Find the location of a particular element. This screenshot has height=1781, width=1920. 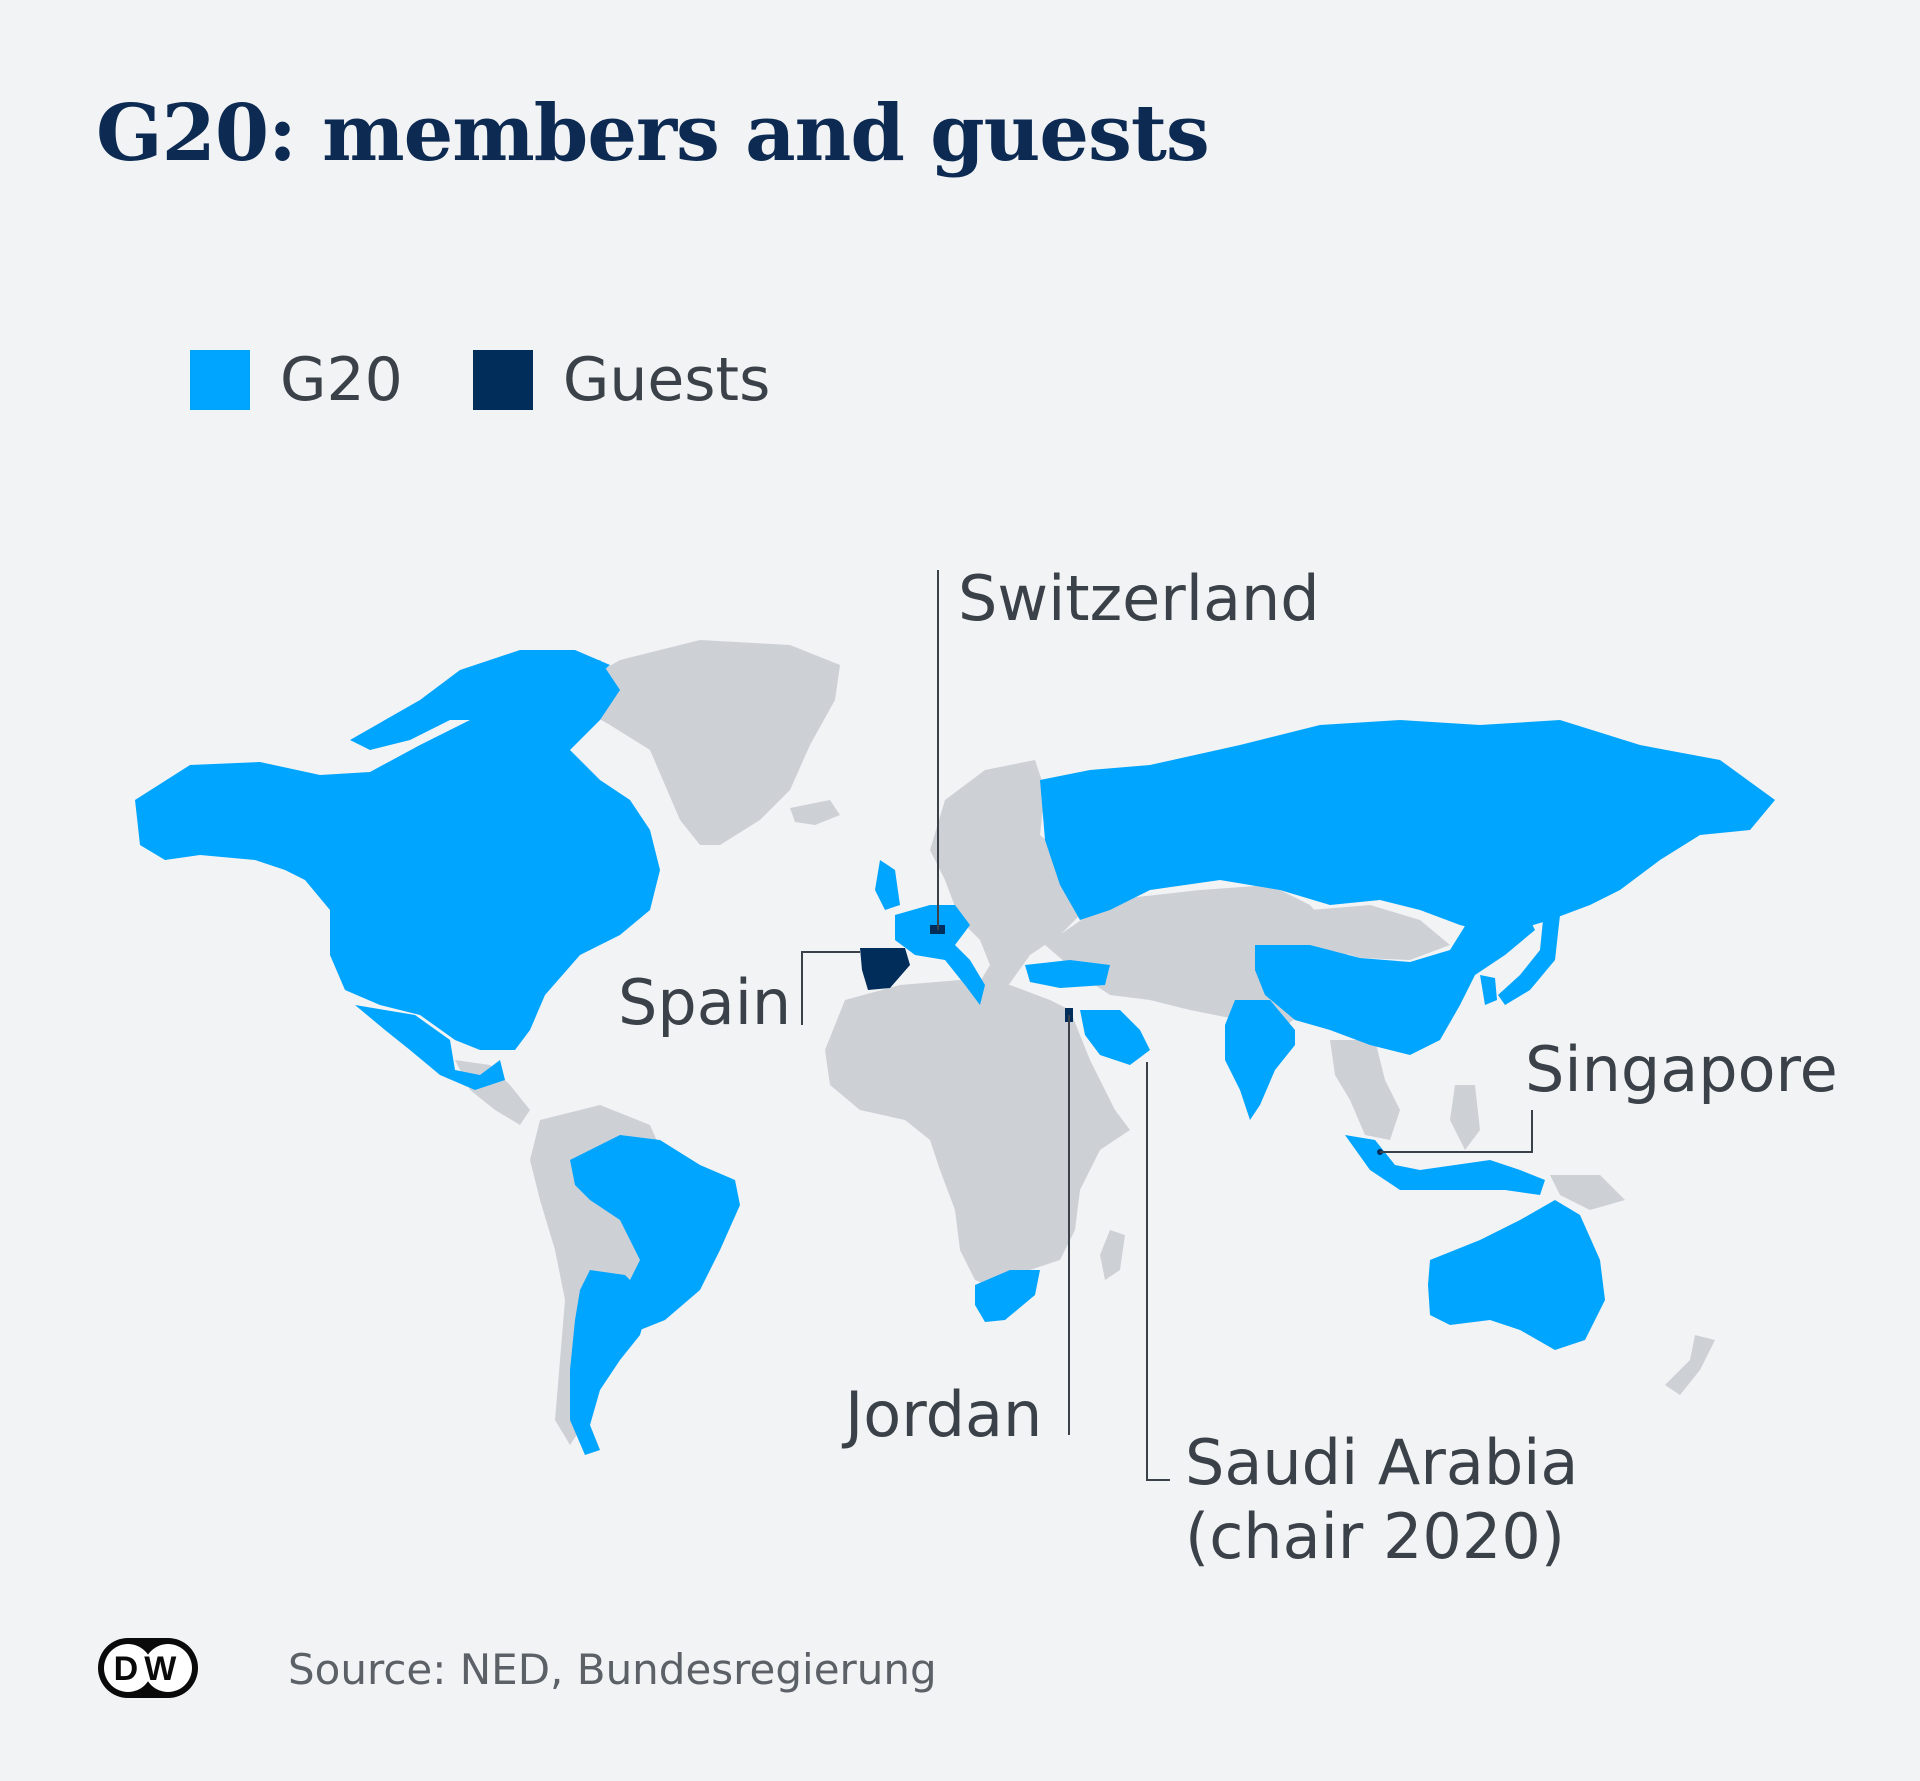

canada-us-shape is located at coordinates (397, 855).